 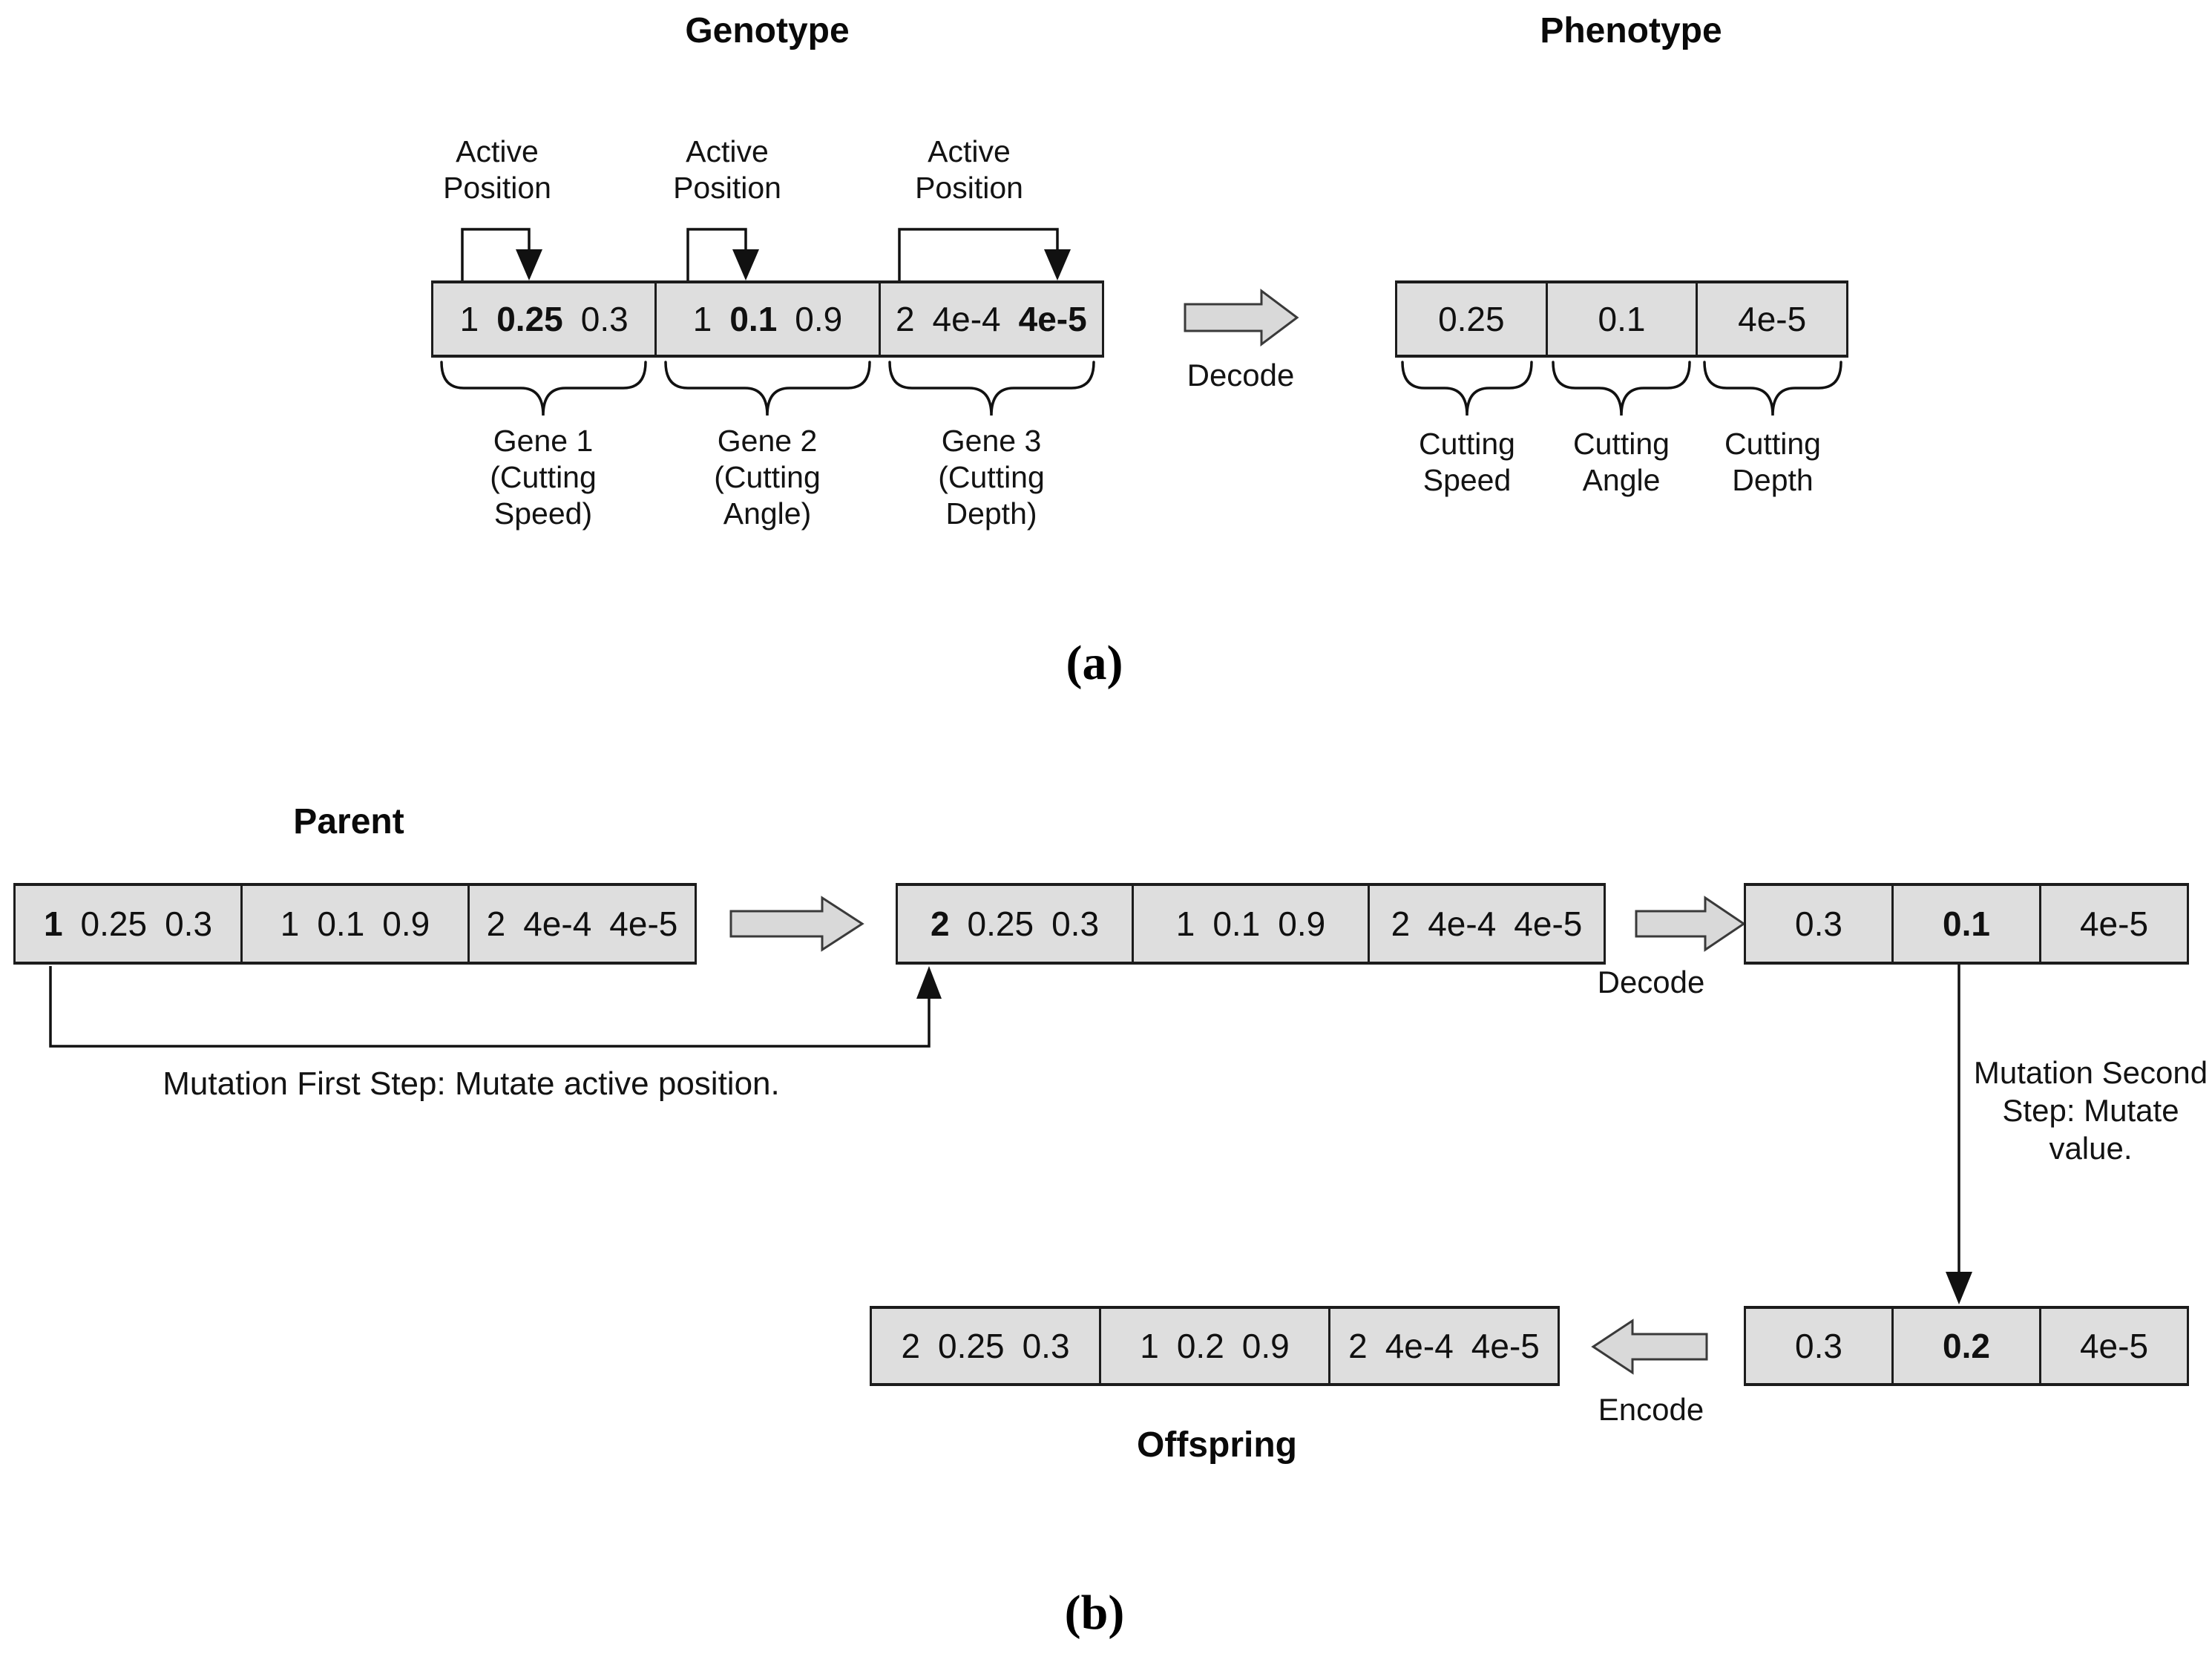 I want to click on mutation-step2-line: value., so click(x=2091, y=1148).